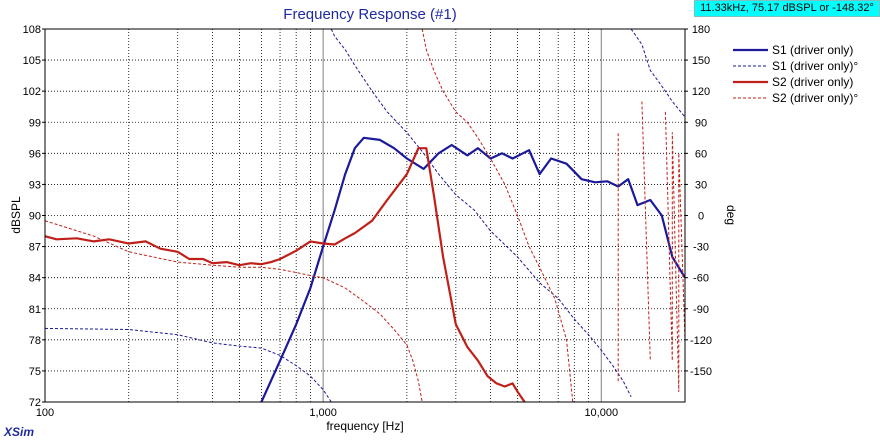  I want to click on y2-axis-label: deg, so click(731, 215).